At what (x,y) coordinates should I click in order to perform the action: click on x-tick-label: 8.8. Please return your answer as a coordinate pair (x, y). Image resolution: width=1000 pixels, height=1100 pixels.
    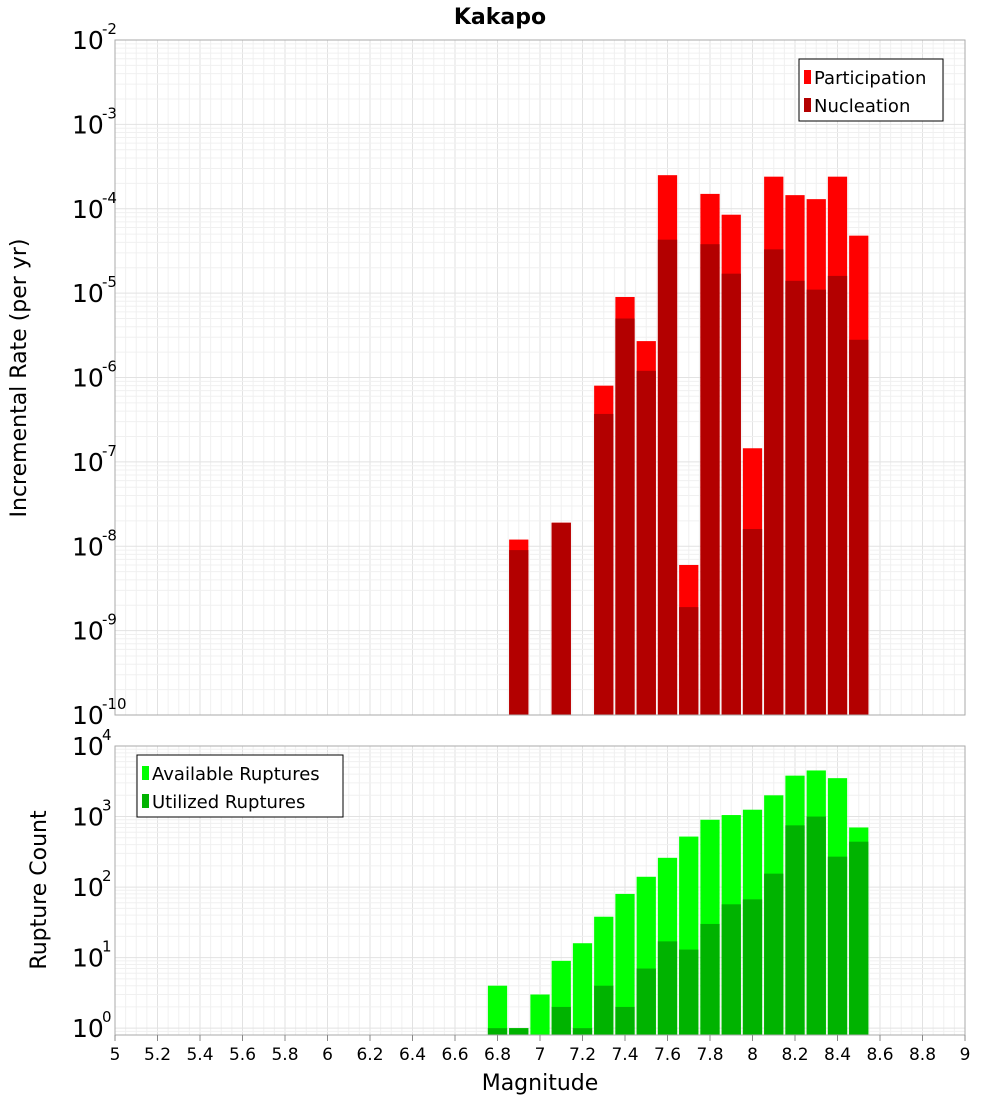
    Looking at the image, I should click on (922, 1055).